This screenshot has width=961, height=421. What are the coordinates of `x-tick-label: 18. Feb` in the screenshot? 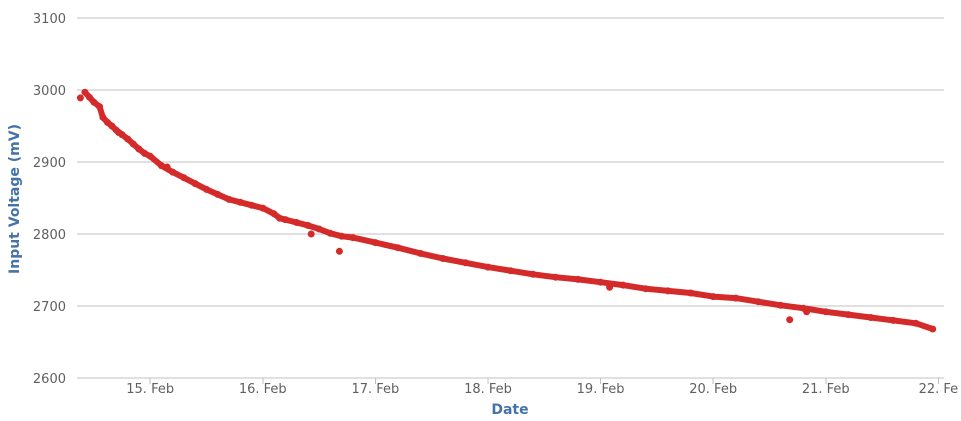 It's located at (488, 389).